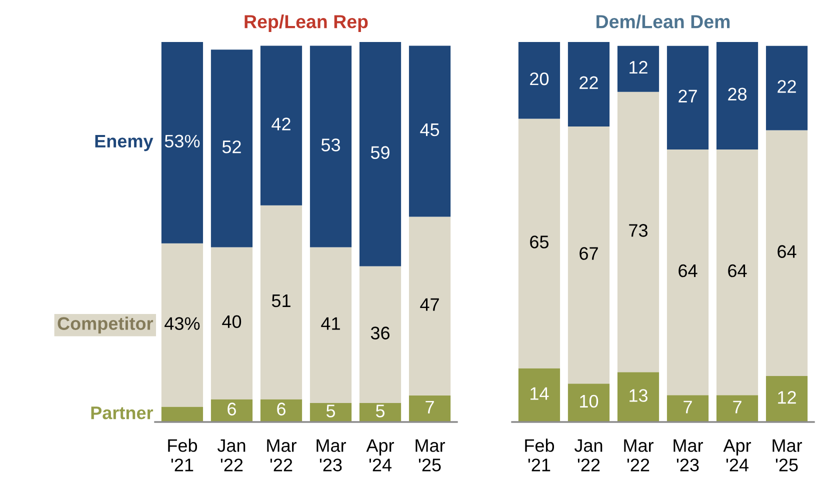 This screenshot has width=820, height=489. I want to click on data-label: 51, so click(281, 301).